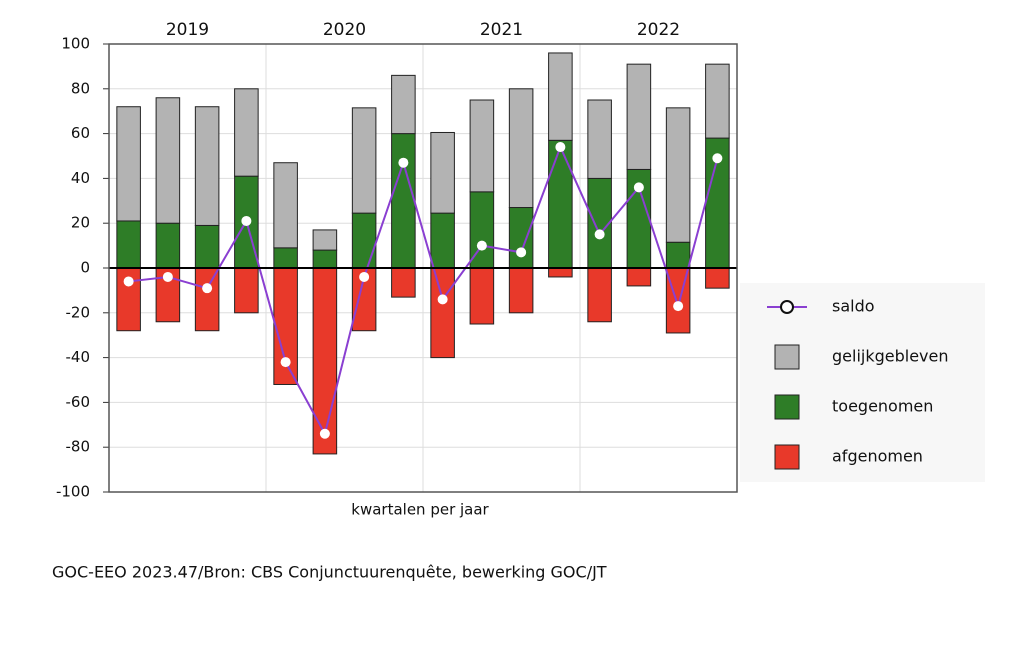 This screenshot has height=646, width=1024. What do you see at coordinates (344, 30) in the screenshot?
I see `group-label: 2020` at bounding box center [344, 30].